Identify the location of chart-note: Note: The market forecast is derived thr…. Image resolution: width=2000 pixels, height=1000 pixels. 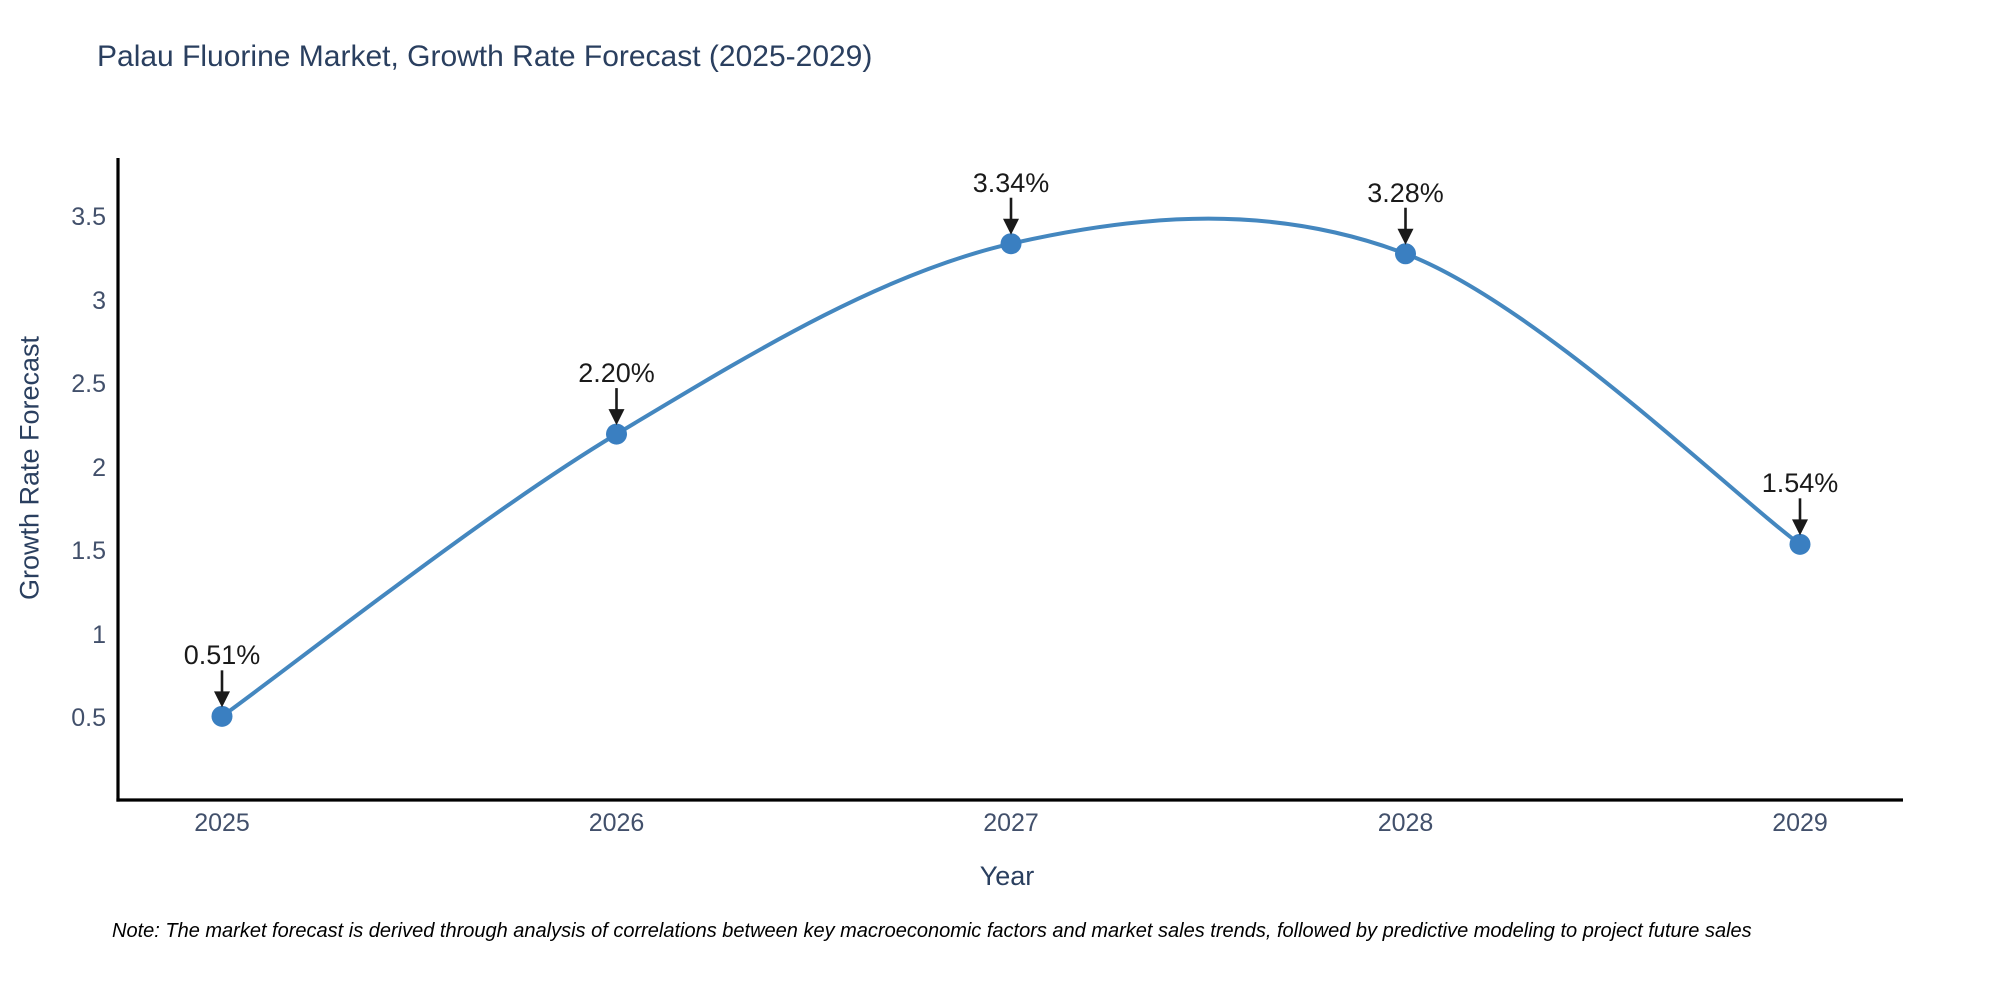
(932, 931).